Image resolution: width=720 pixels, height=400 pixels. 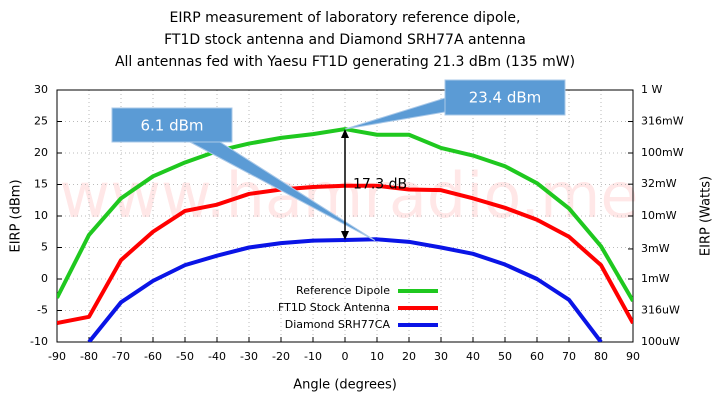 What do you see at coordinates (659, 215) in the screenshot?
I see `y2-tick-label: 10mW` at bounding box center [659, 215].